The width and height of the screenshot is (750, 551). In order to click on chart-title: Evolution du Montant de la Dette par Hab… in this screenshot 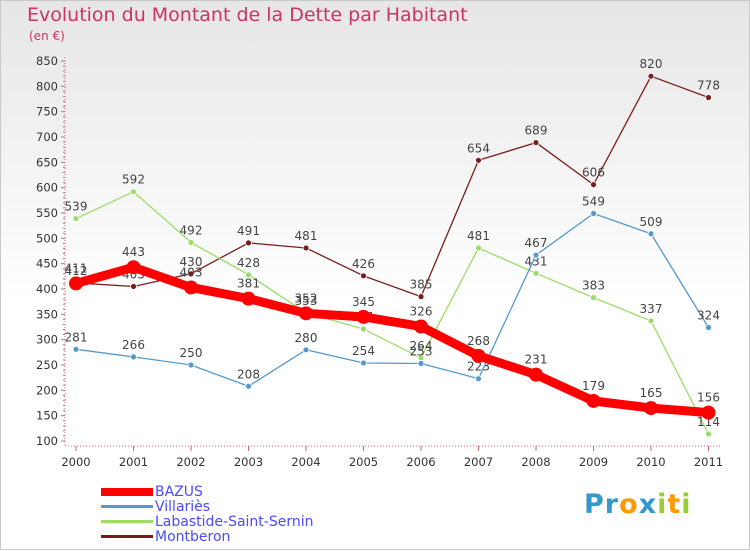, I will do `click(247, 15)`.